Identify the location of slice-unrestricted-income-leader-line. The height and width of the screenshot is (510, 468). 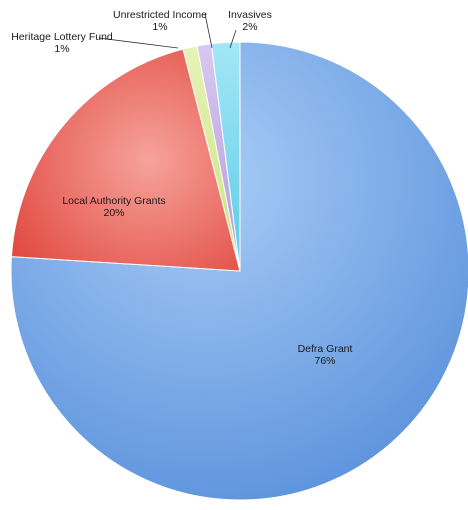
(208, 31).